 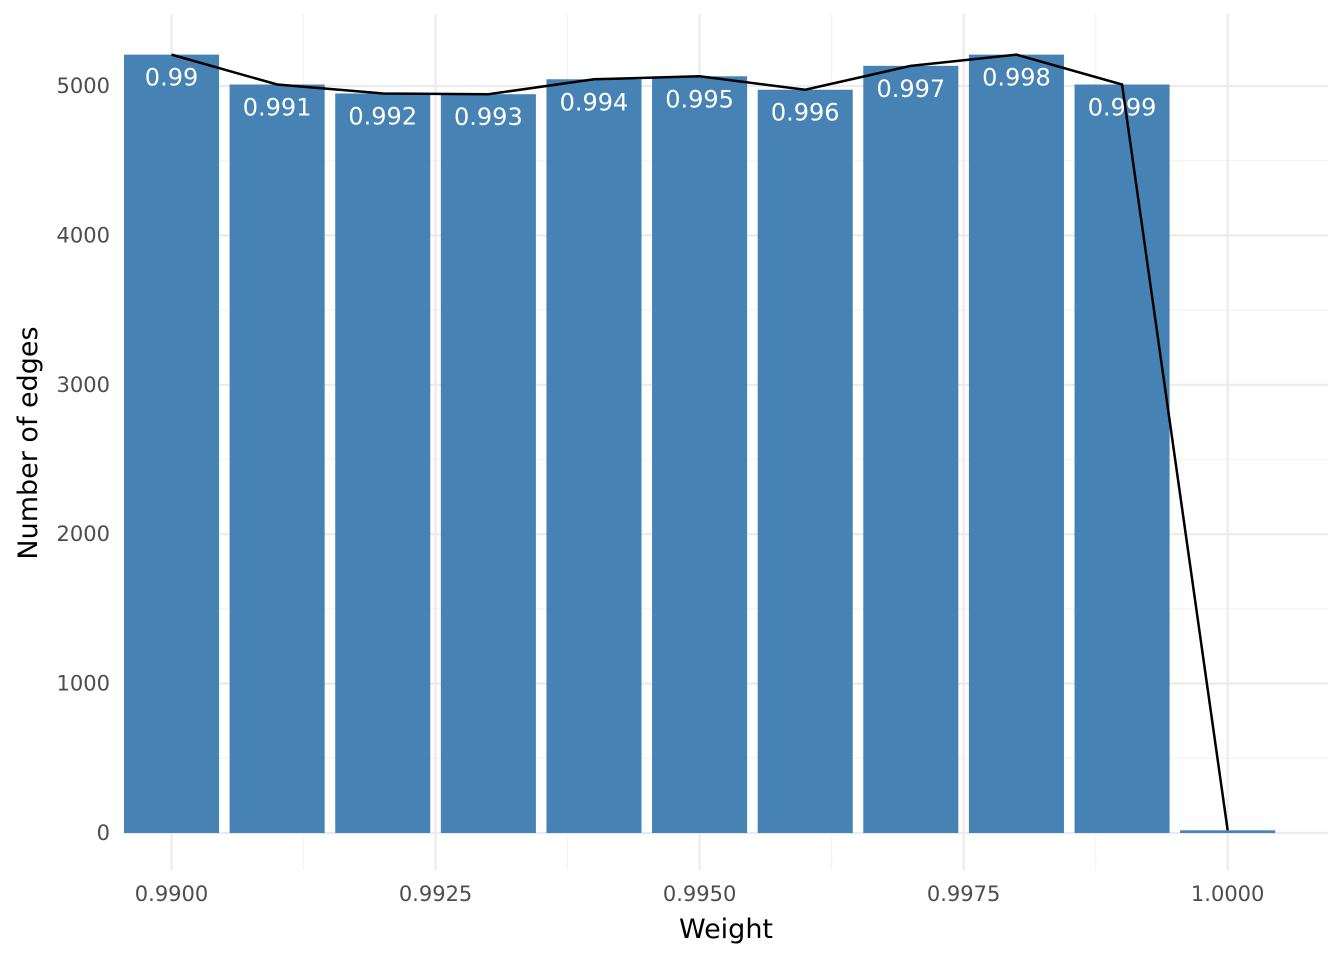 I want to click on x-tick-label: 0.9925, so click(x=435, y=894).